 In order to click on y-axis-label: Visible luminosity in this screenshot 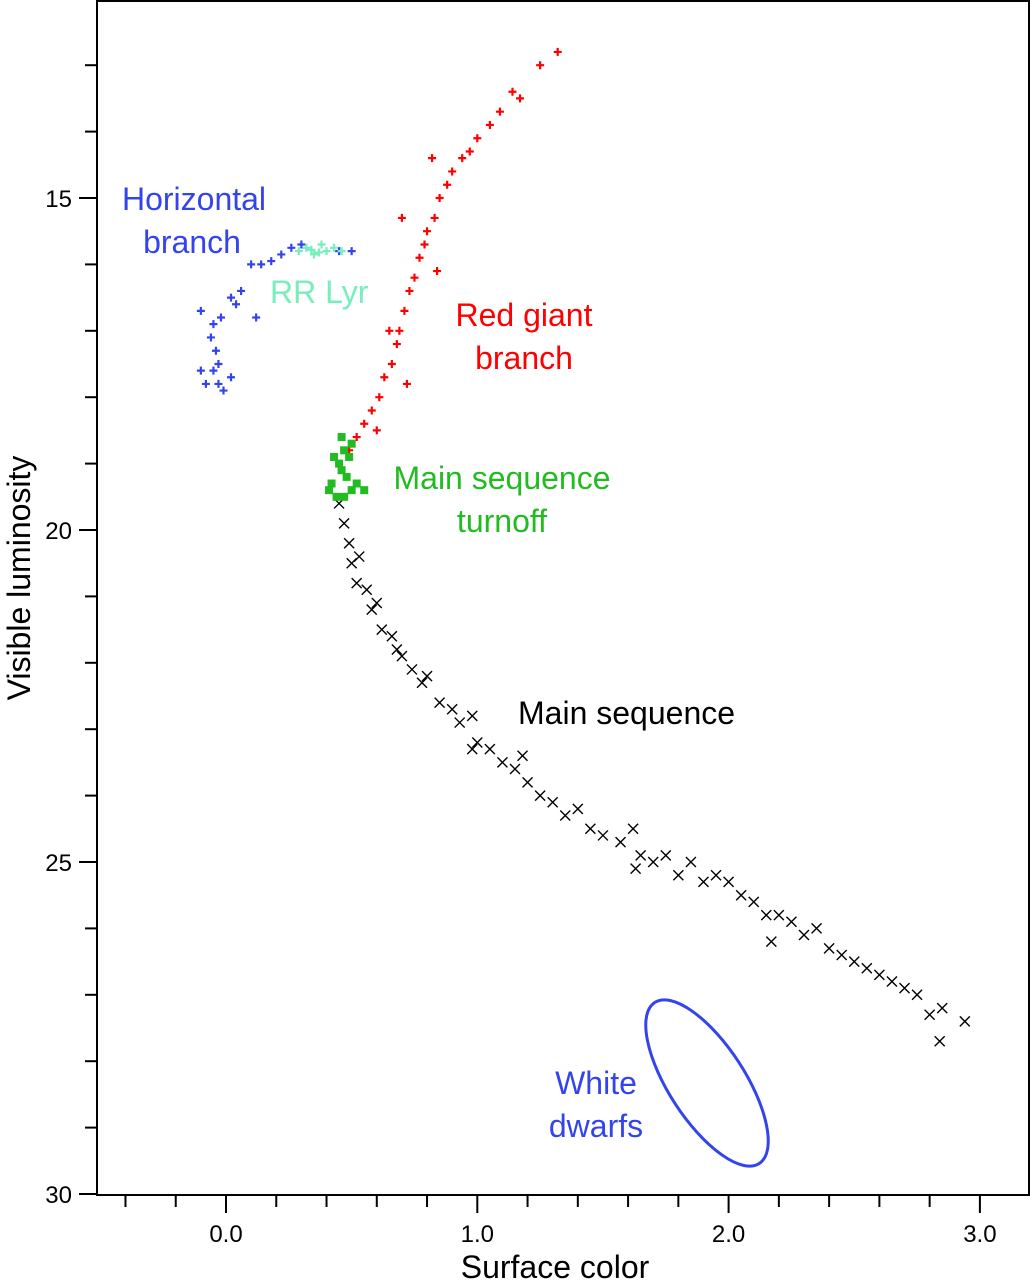, I will do `click(19, 578)`.